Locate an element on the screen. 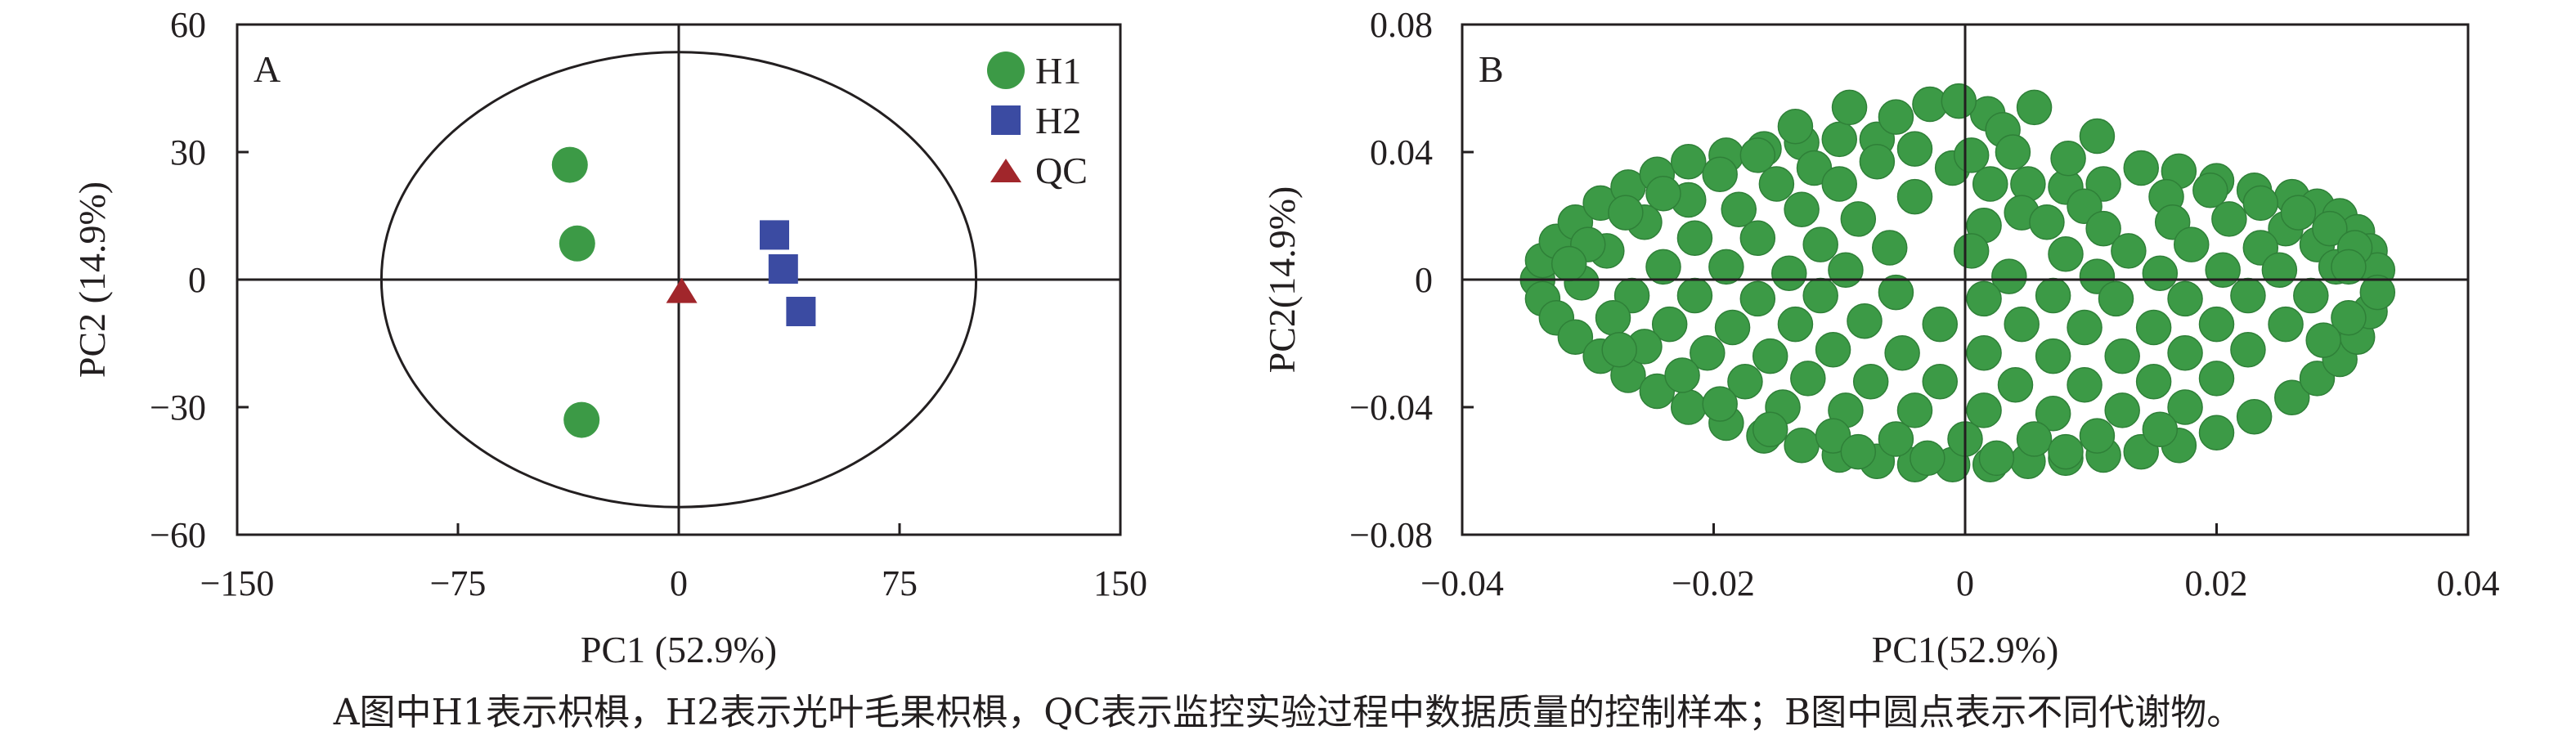  qc-point is located at coordinates (682, 290).